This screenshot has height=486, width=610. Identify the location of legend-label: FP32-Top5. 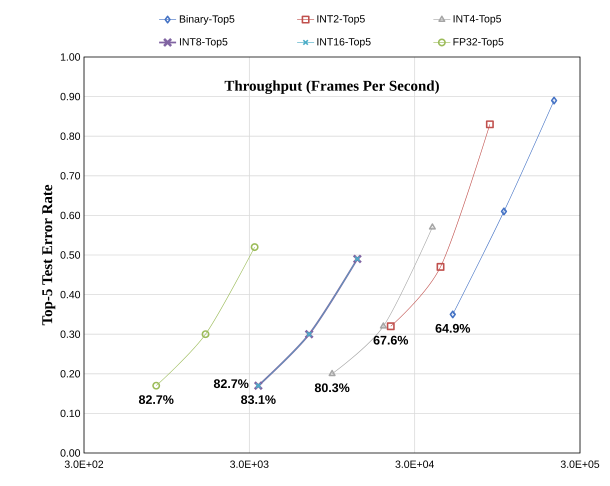
(479, 43).